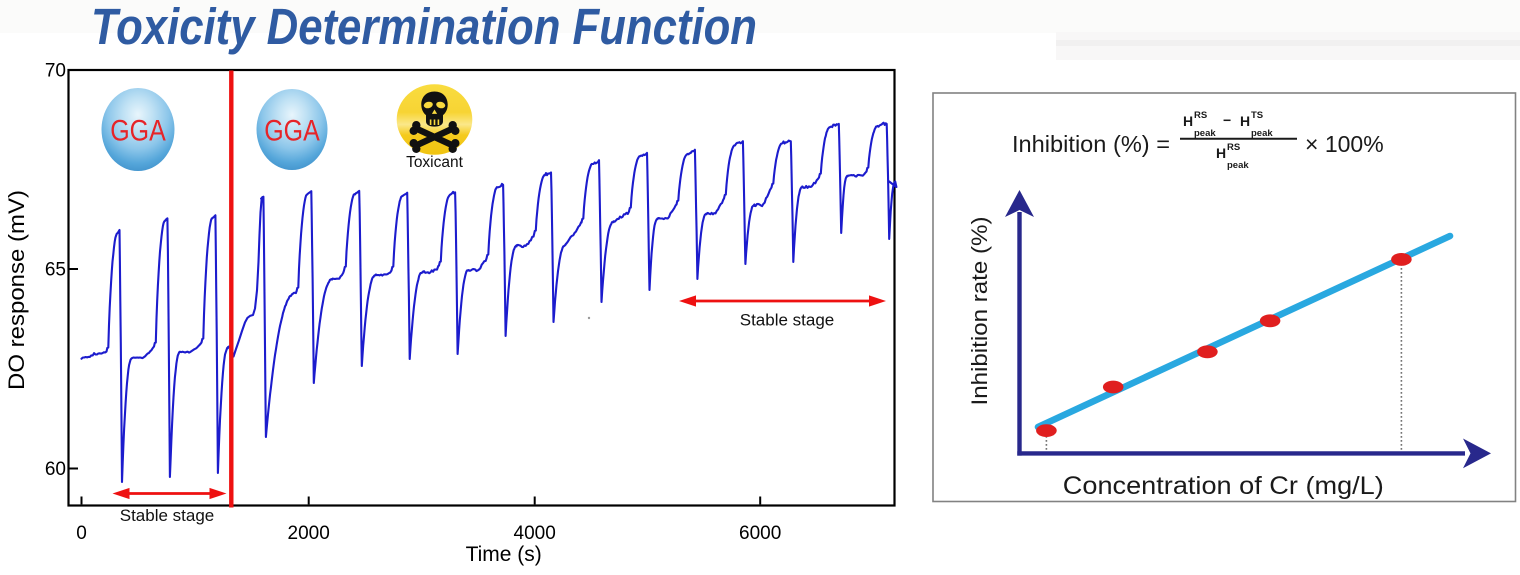 Image resolution: width=1520 pixels, height=575 pixels. What do you see at coordinates (55, 71) in the screenshot?
I see `svg-text: 70` at bounding box center [55, 71].